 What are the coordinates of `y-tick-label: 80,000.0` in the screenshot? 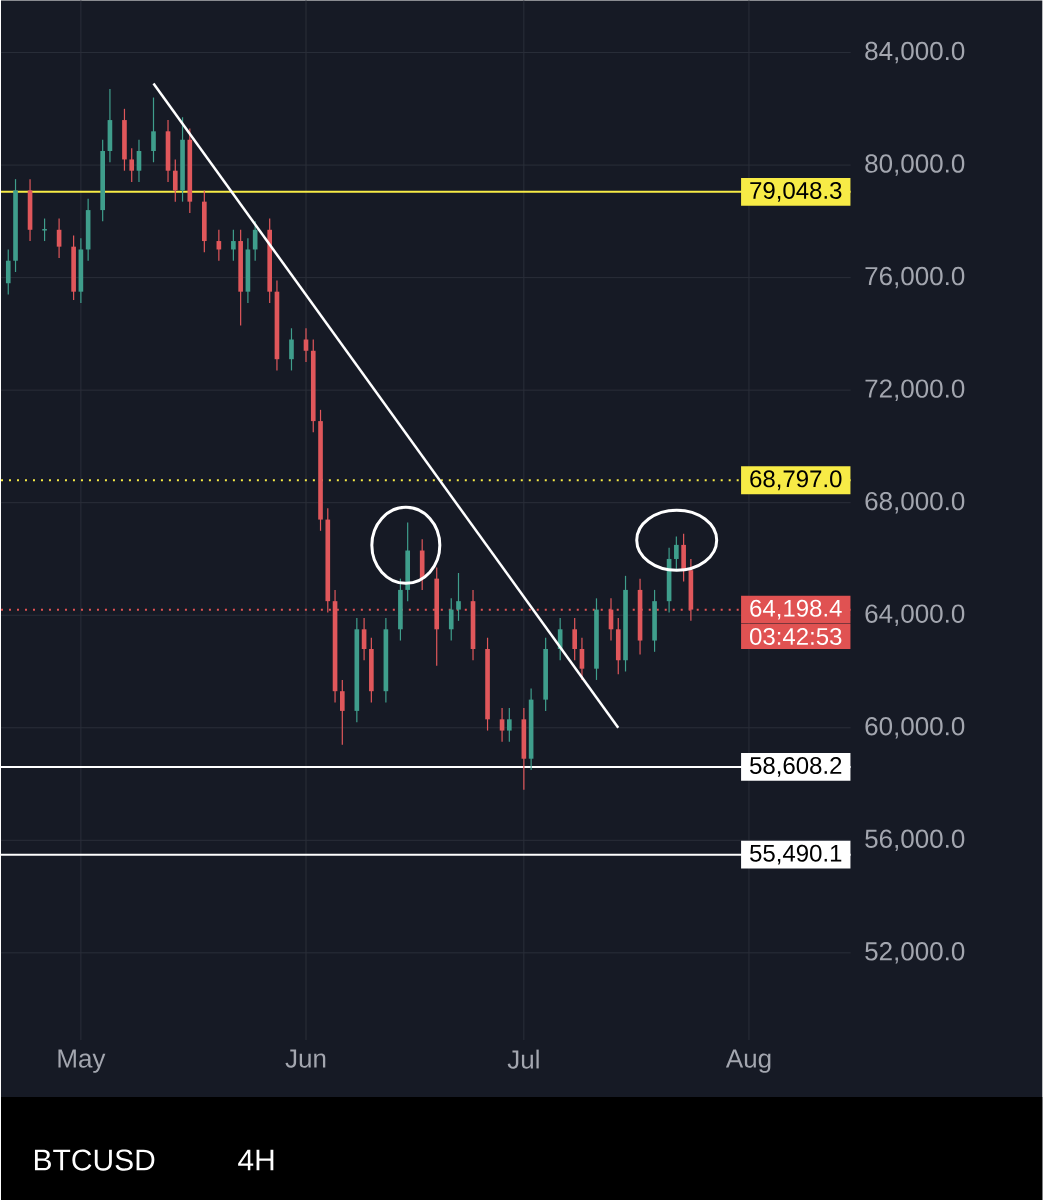 It's located at (915, 165).